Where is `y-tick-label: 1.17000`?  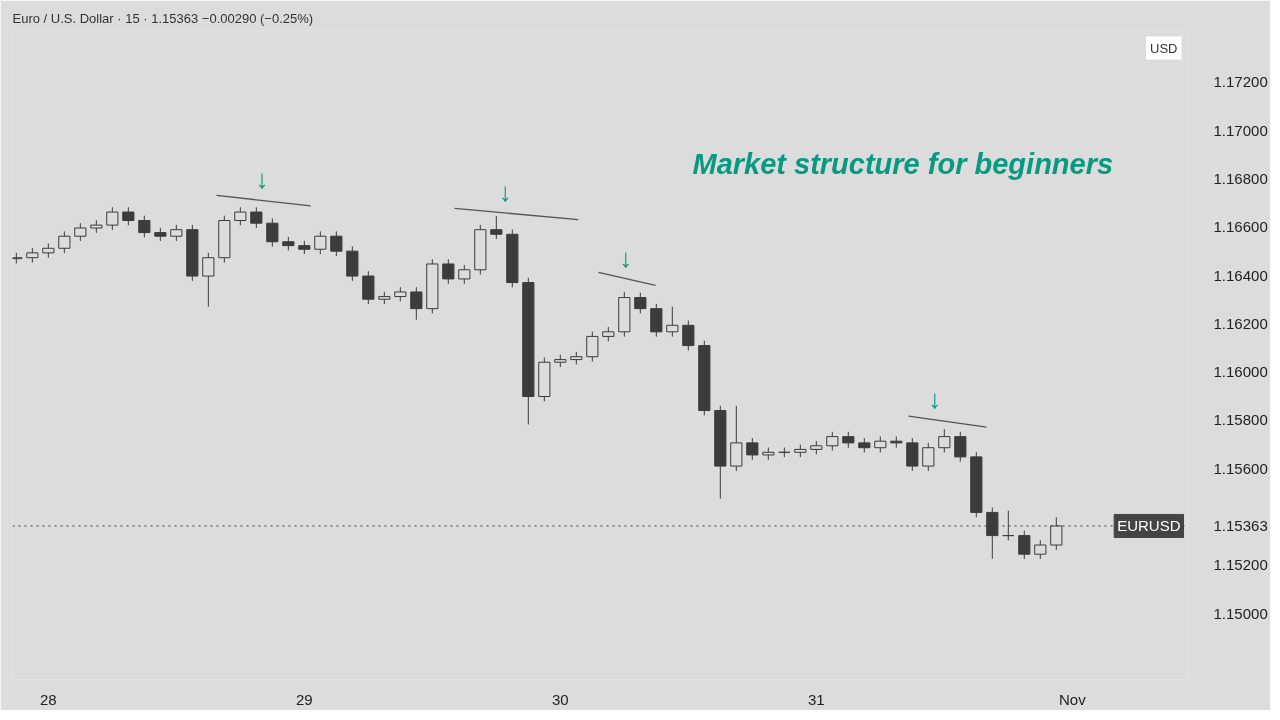
y-tick-label: 1.17000 is located at coordinates (1240, 130).